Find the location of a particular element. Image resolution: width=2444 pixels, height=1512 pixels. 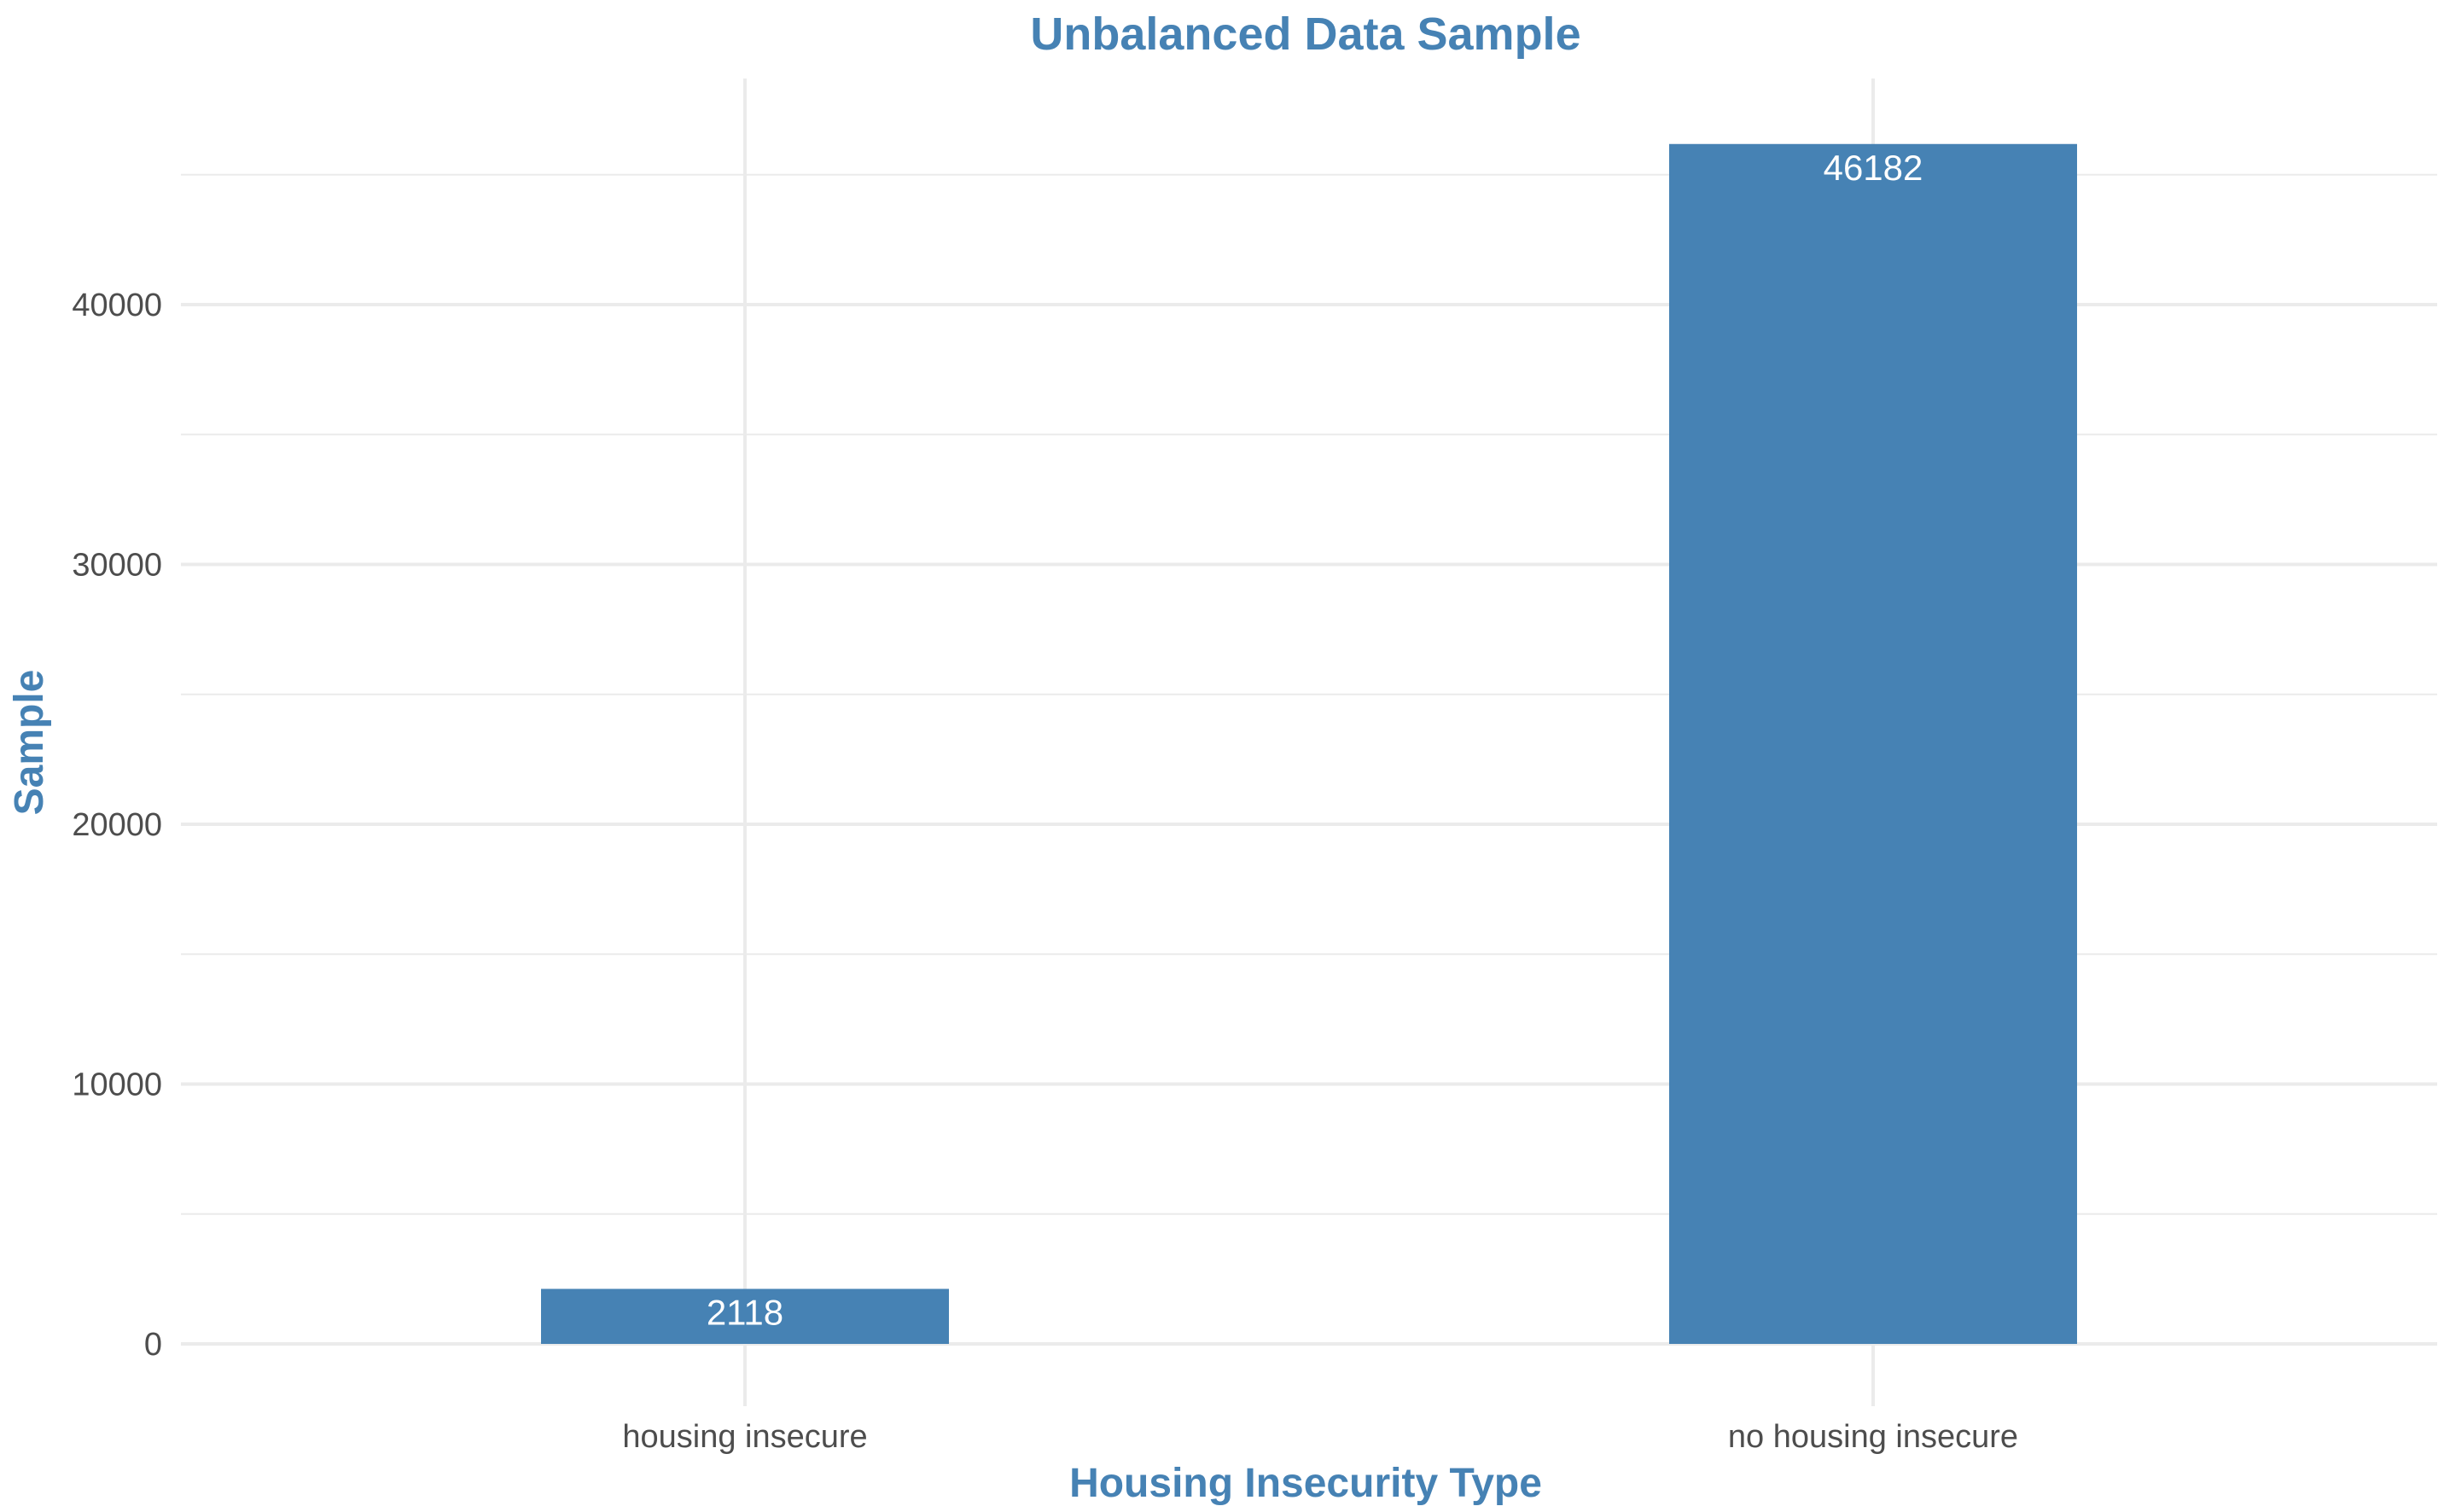

bar-no-housing-insecure is located at coordinates (1873, 744).